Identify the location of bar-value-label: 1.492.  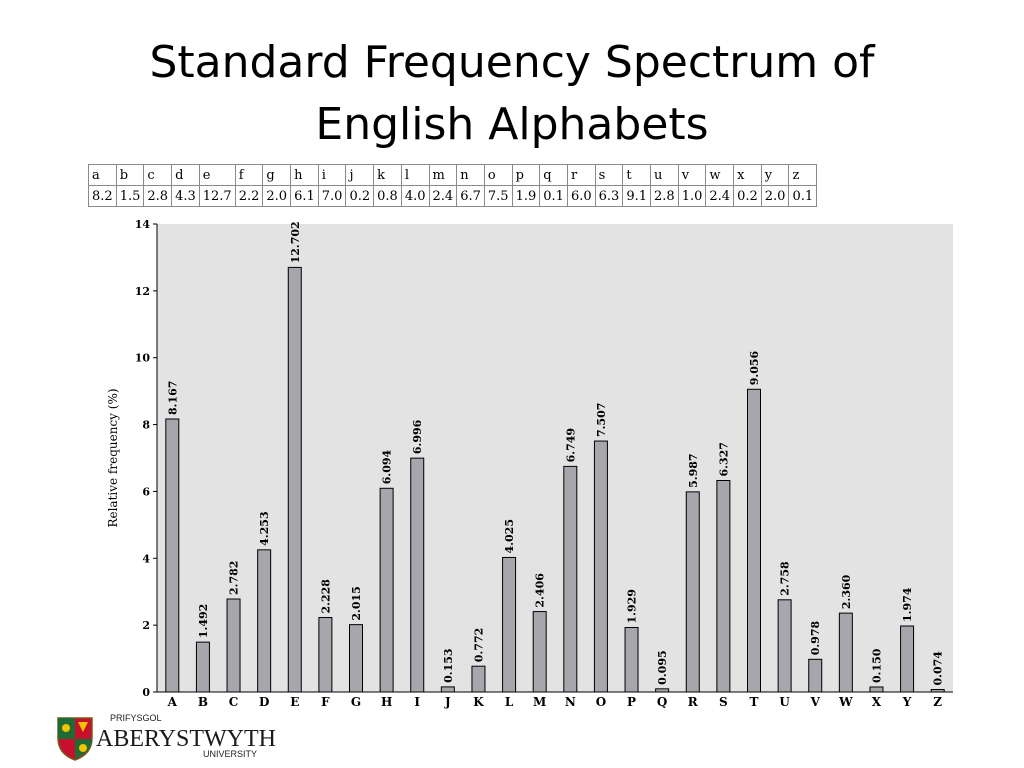
(203, 621).